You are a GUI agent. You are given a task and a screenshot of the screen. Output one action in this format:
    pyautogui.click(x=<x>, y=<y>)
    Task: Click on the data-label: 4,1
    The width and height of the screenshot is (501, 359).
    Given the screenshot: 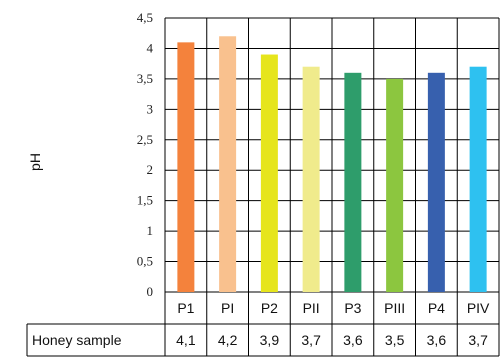 What is the action you would take?
    pyautogui.click(x=186, y=340)
    